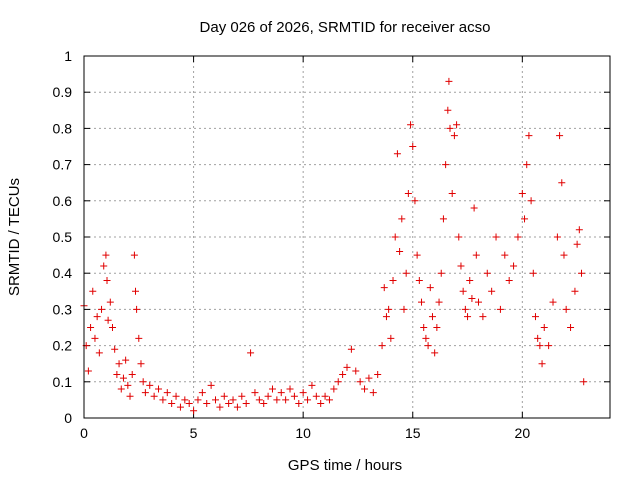 This screenshot has width=640, height=480. I want to click on y-tick-labels: 0 0.1 0.2 0.3 0.4 0.5 0.6 0.7 0.8 0.9 1, so click(63, 237).